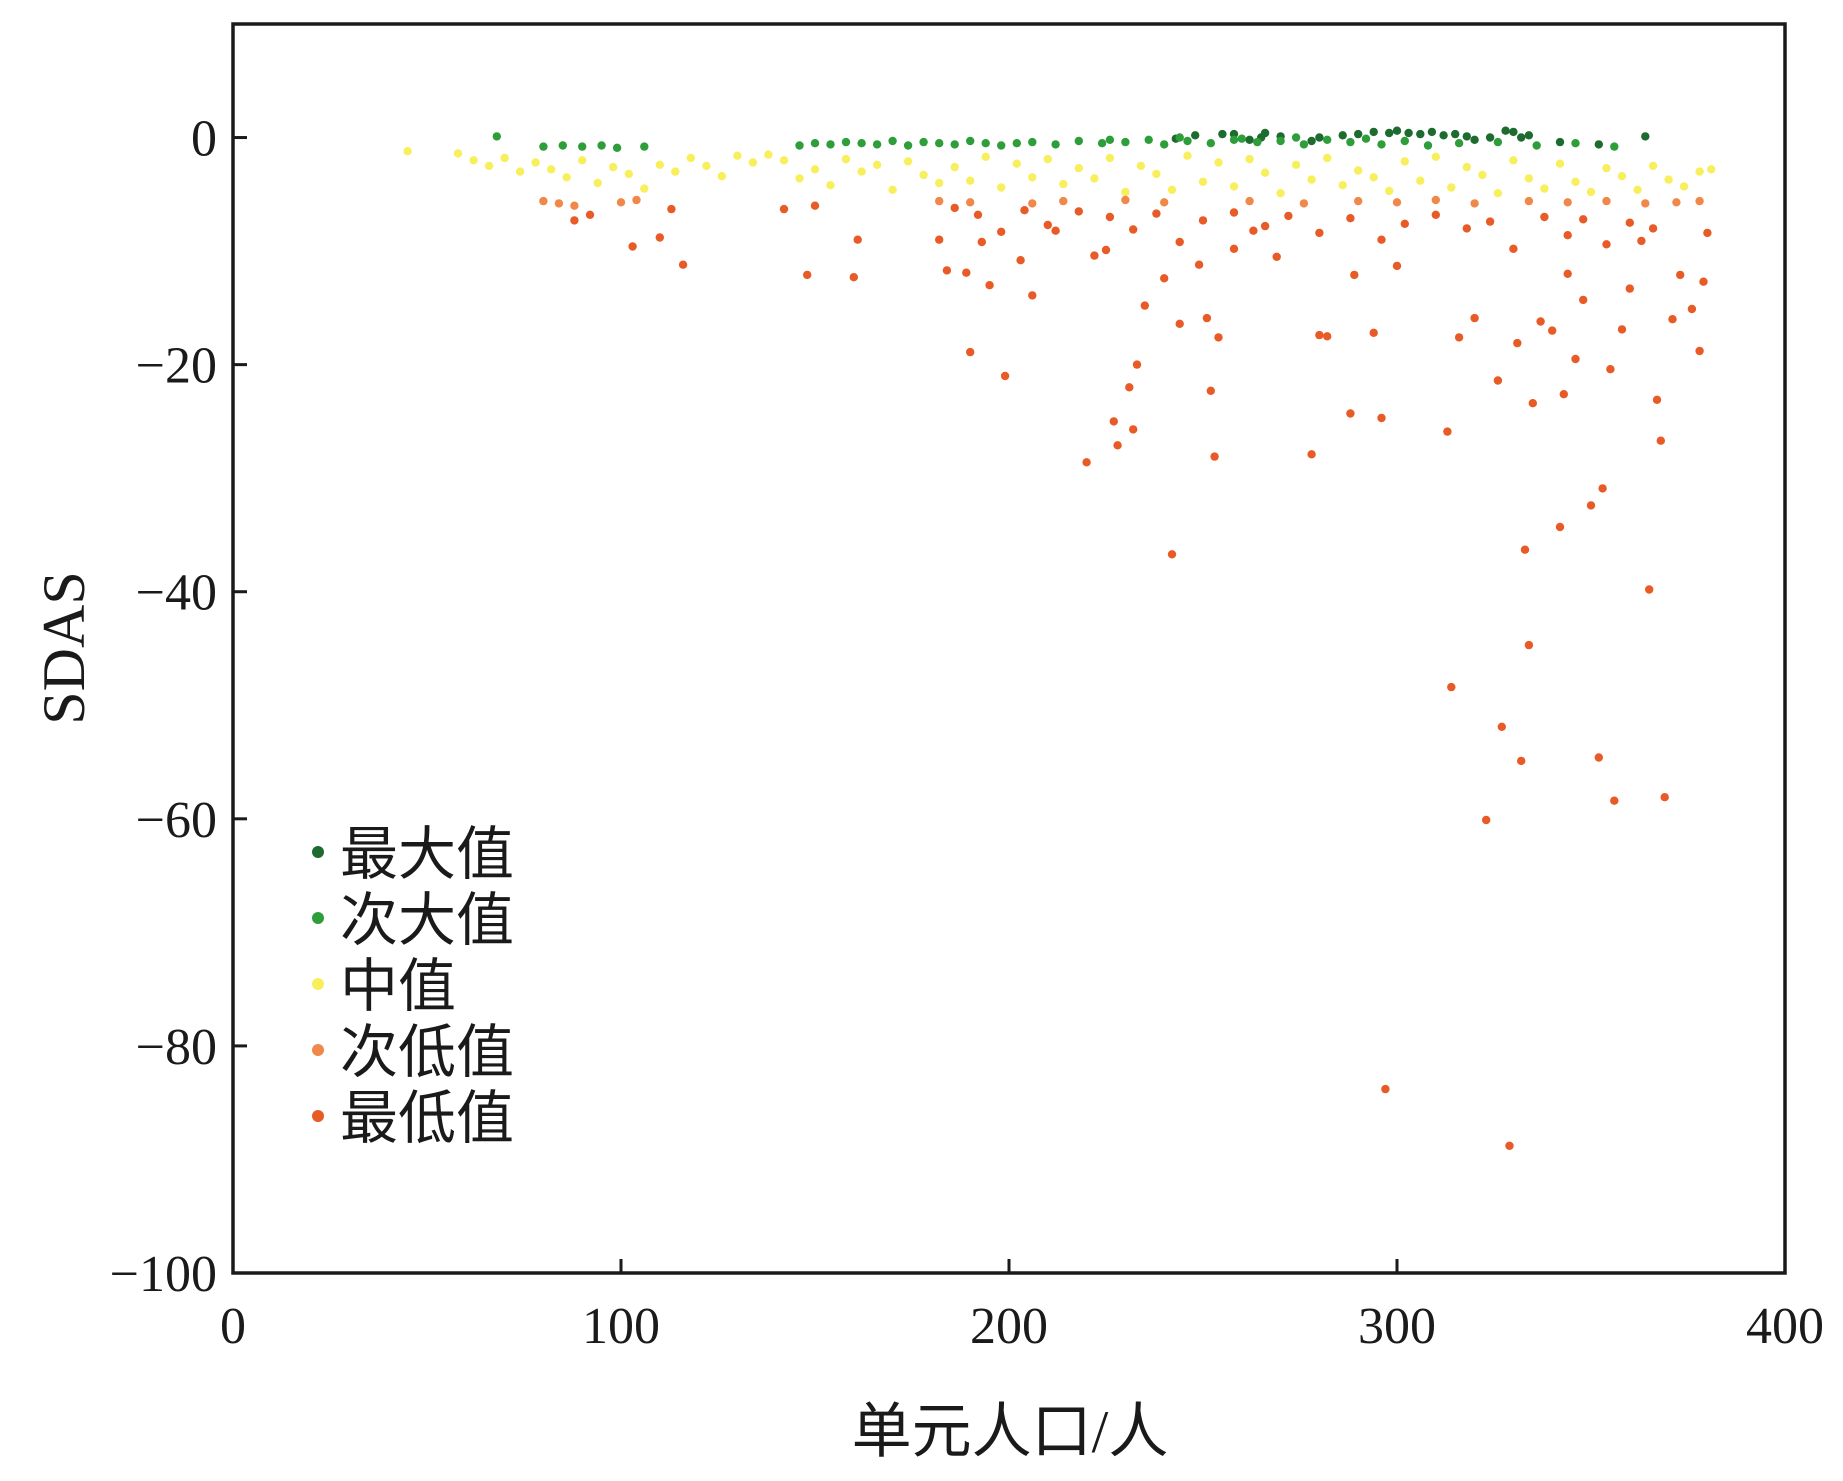  What do you see at coordinates (621, 1326) in the screenshot?
I see `x-tick-label: 100` at bounding box center [621, 1326].